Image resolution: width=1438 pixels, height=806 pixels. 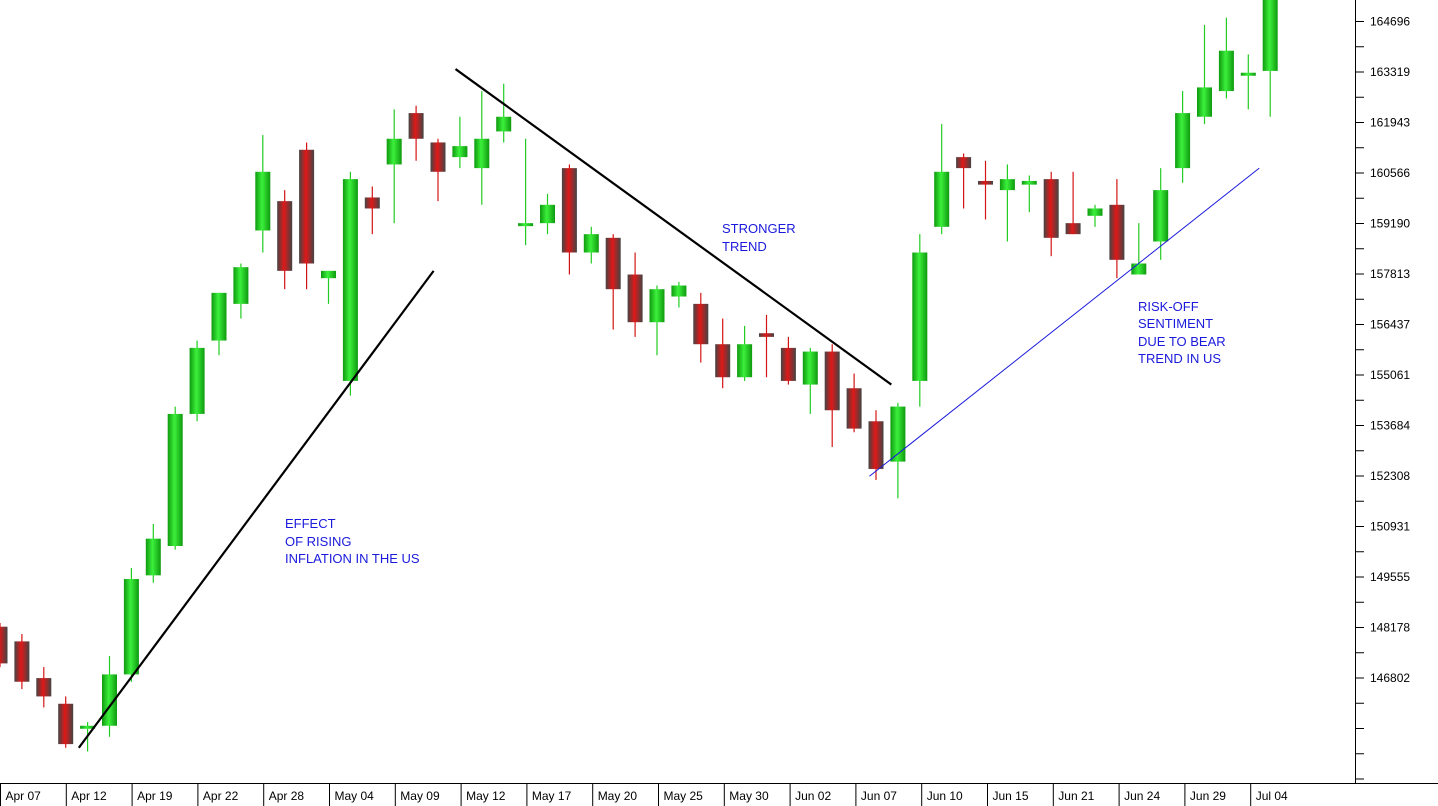 What do you see at coordinates (310, 523) in the screenshot?
I see `annotation-line: EFFECT` at bounding box center [310, 523].